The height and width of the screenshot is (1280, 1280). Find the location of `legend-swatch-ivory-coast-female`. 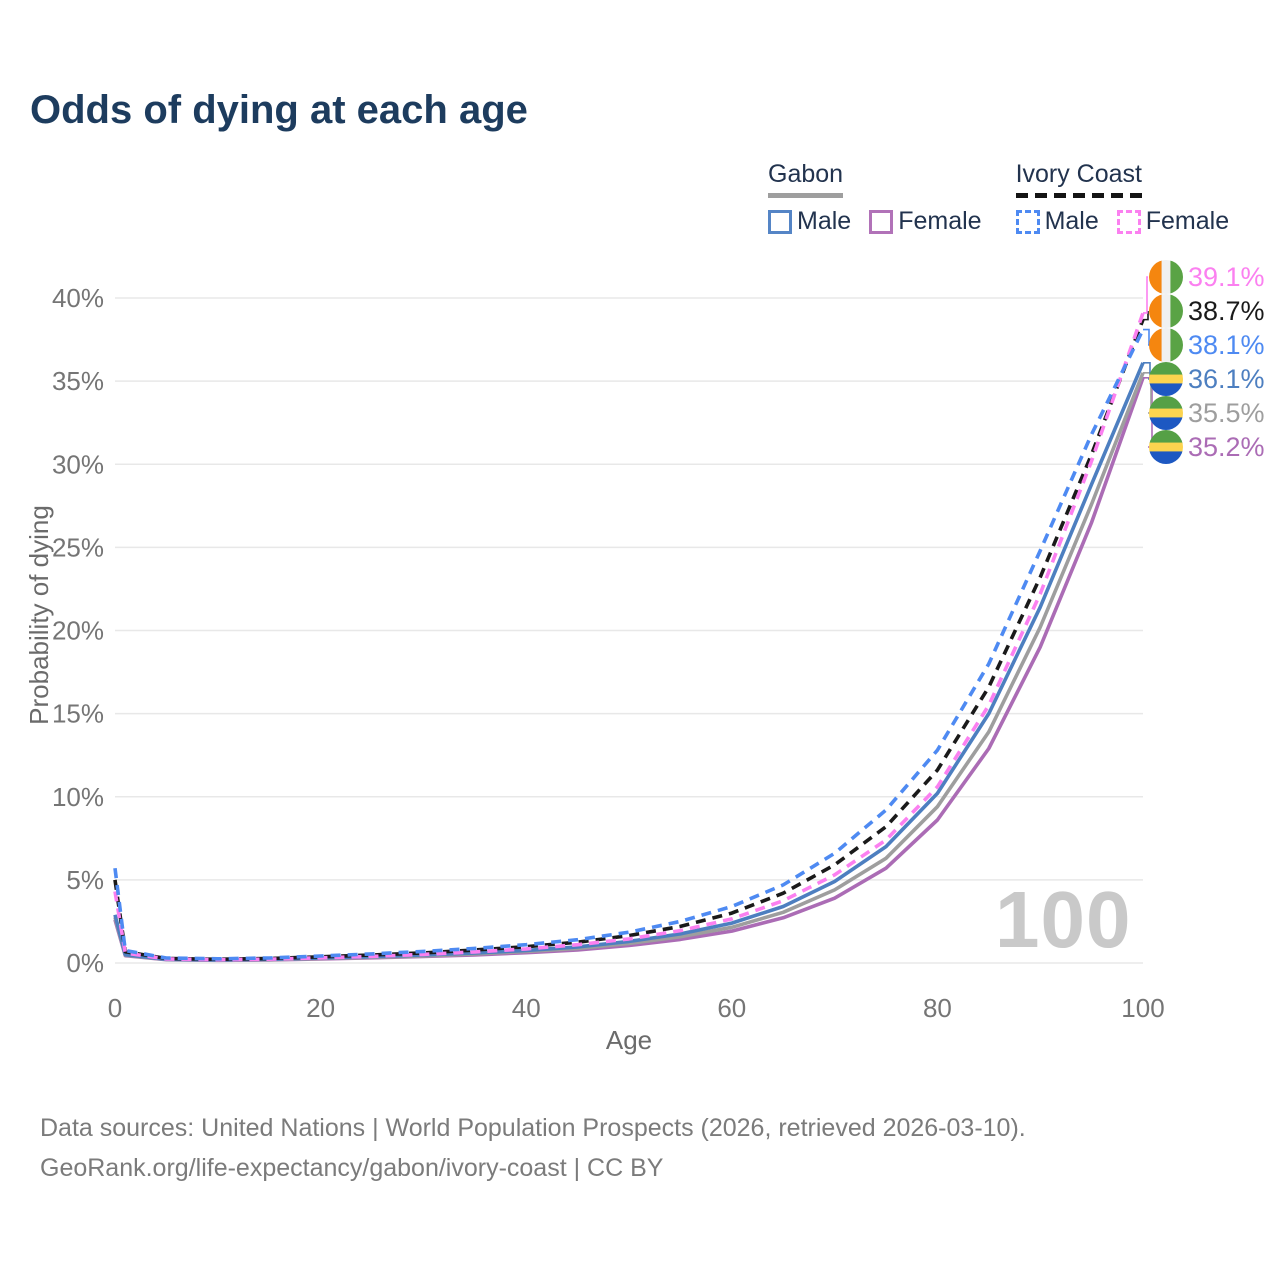

legend-swatch-ivory-coast-female is located at coordinates (1128, 221).